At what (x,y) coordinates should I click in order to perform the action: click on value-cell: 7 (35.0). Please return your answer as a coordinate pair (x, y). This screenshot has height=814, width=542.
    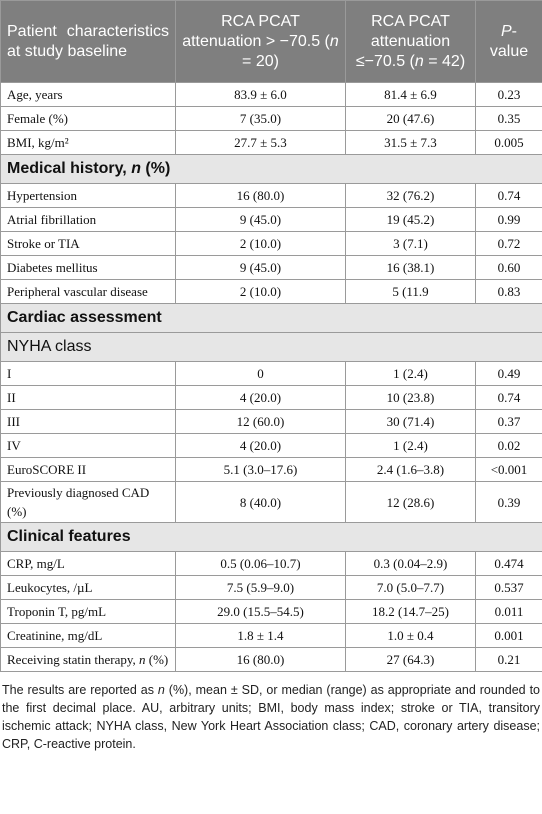
    Looking at the image, I should click on (260, 118).